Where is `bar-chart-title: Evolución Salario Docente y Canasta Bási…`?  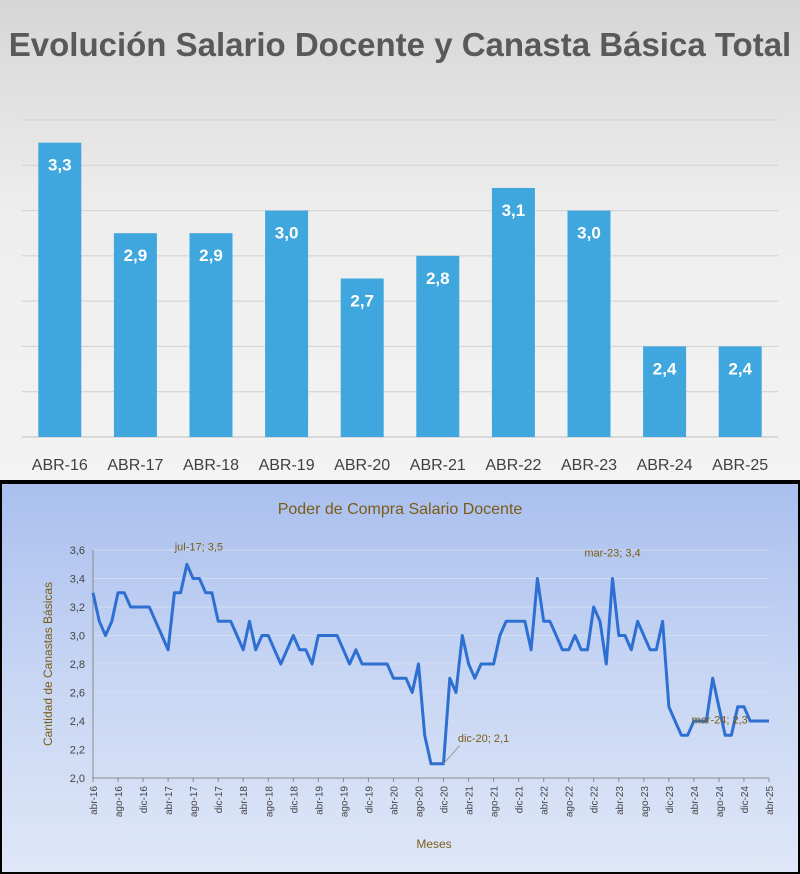 bar-chart-title: Evolución Salario Docente y Canasta Bási… is located at coordinates (400, 45).